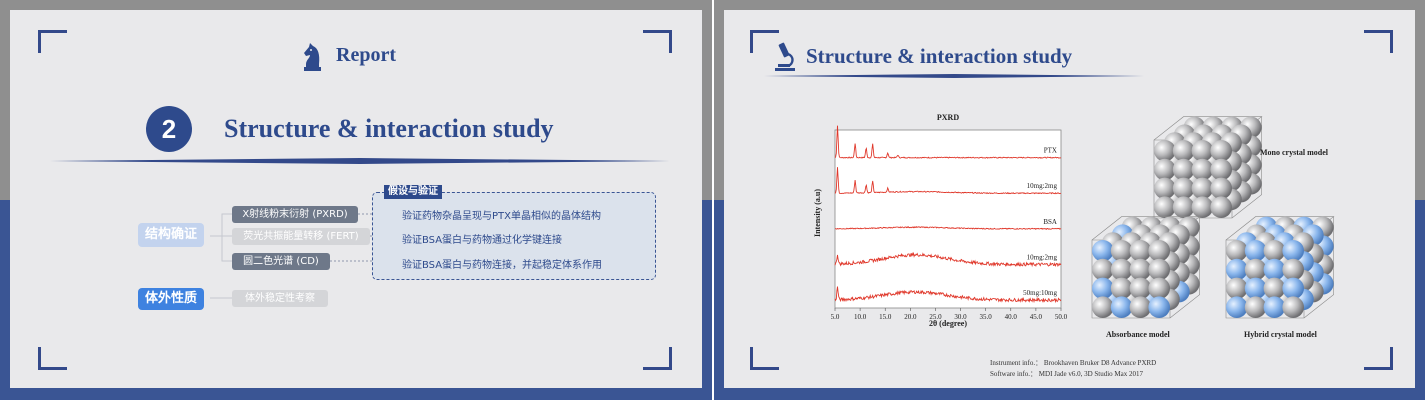  Describe the element at coordinates (169, 129) in the screenshot. I see `section-number-badge: 2` at that location.